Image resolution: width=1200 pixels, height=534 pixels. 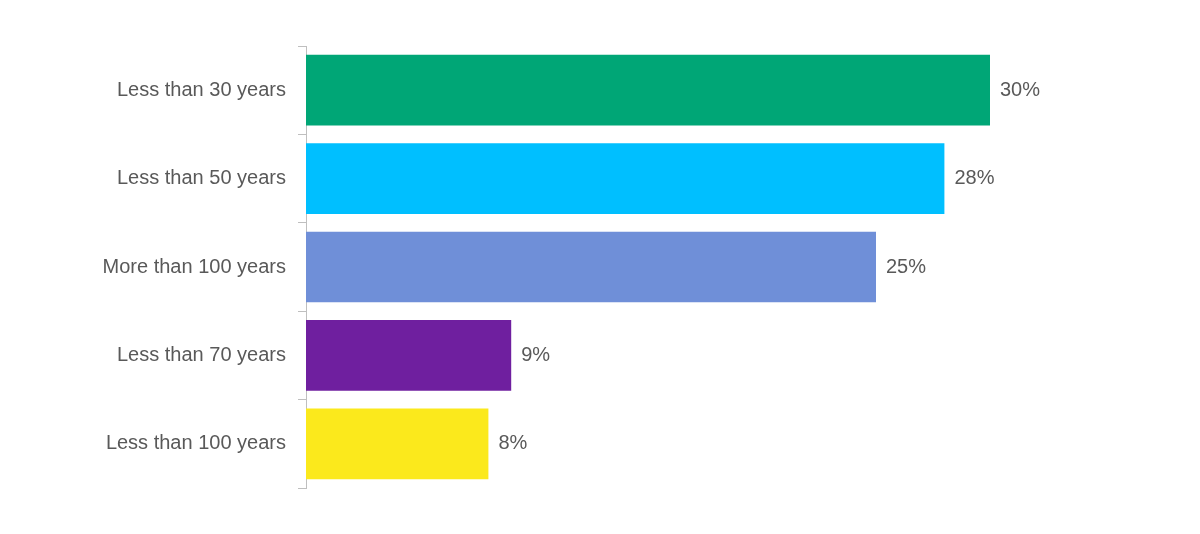 I want to click on y-tick-label: Less than 100 years, so click(x=195, y=442).